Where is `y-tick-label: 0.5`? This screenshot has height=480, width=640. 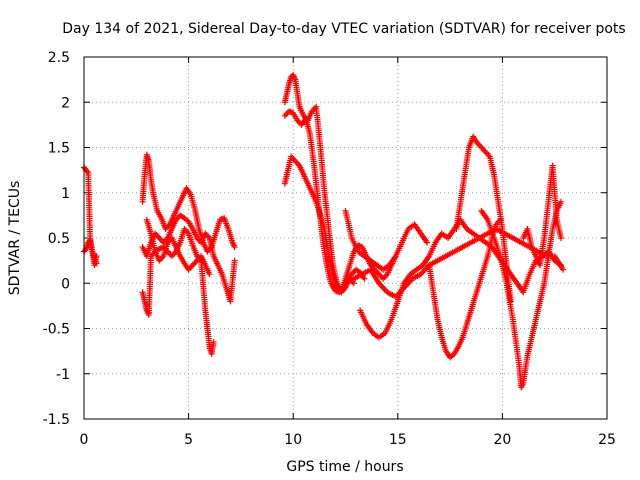
y-tick-label: 0.5 is located at coordinates (59, 239).